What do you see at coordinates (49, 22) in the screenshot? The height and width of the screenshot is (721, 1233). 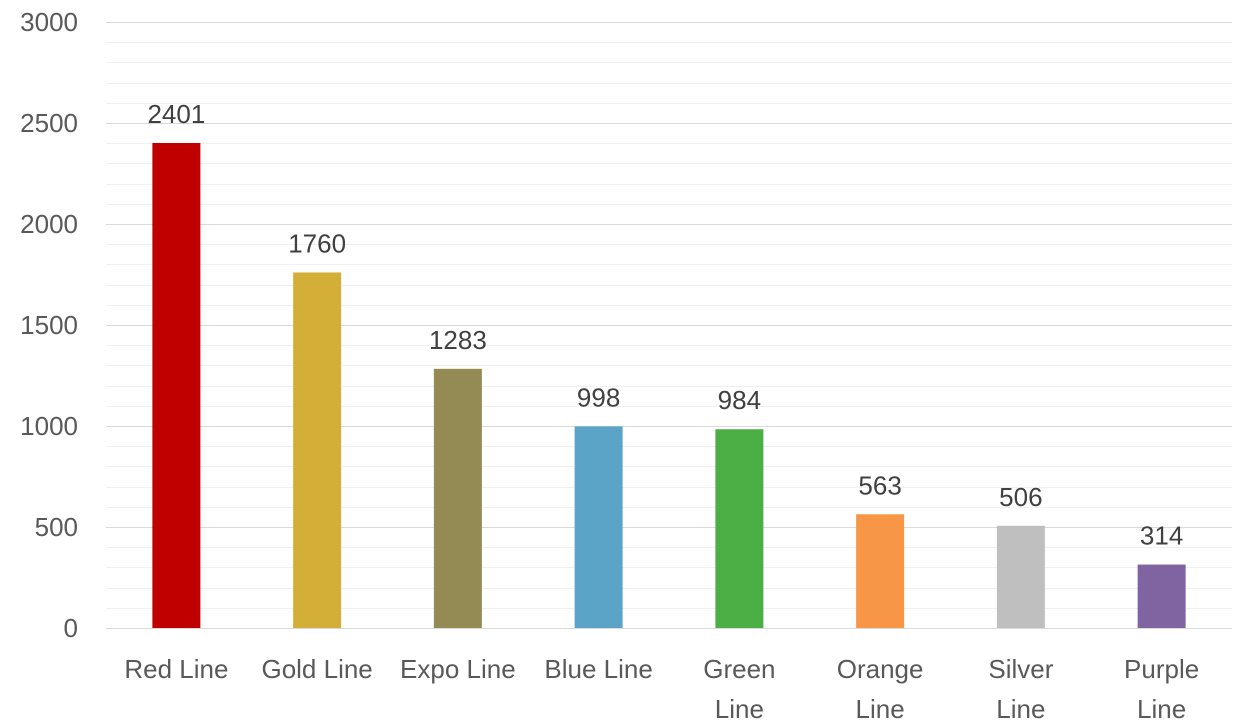 I see `y-tick-label: 3000` at bounding box center [49, 22].